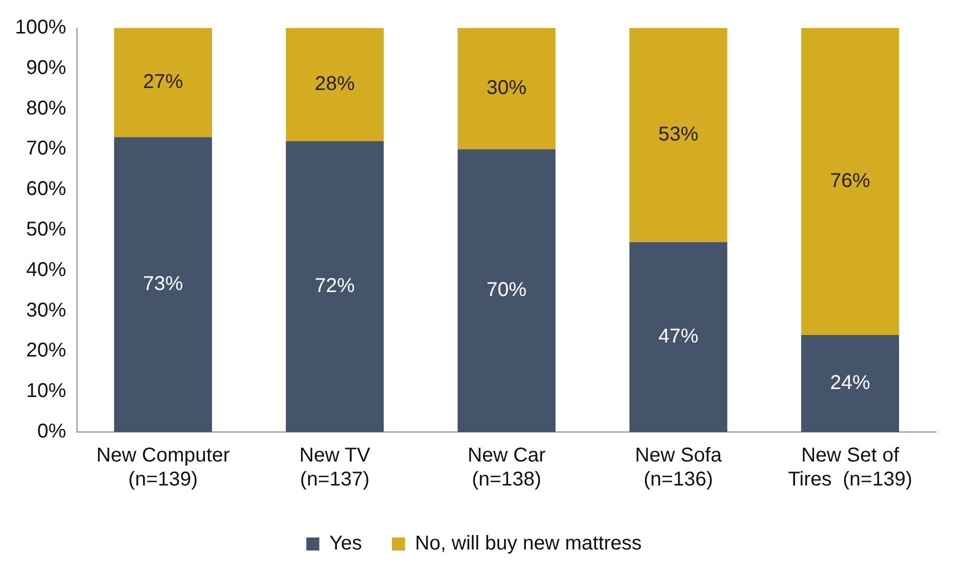 The height and width of the screenshot is (576, 956). What do you see at coordinates (46, 149) in the screenshot?
I see `y-tick-label: 70%` at bounding box center [46, 149].